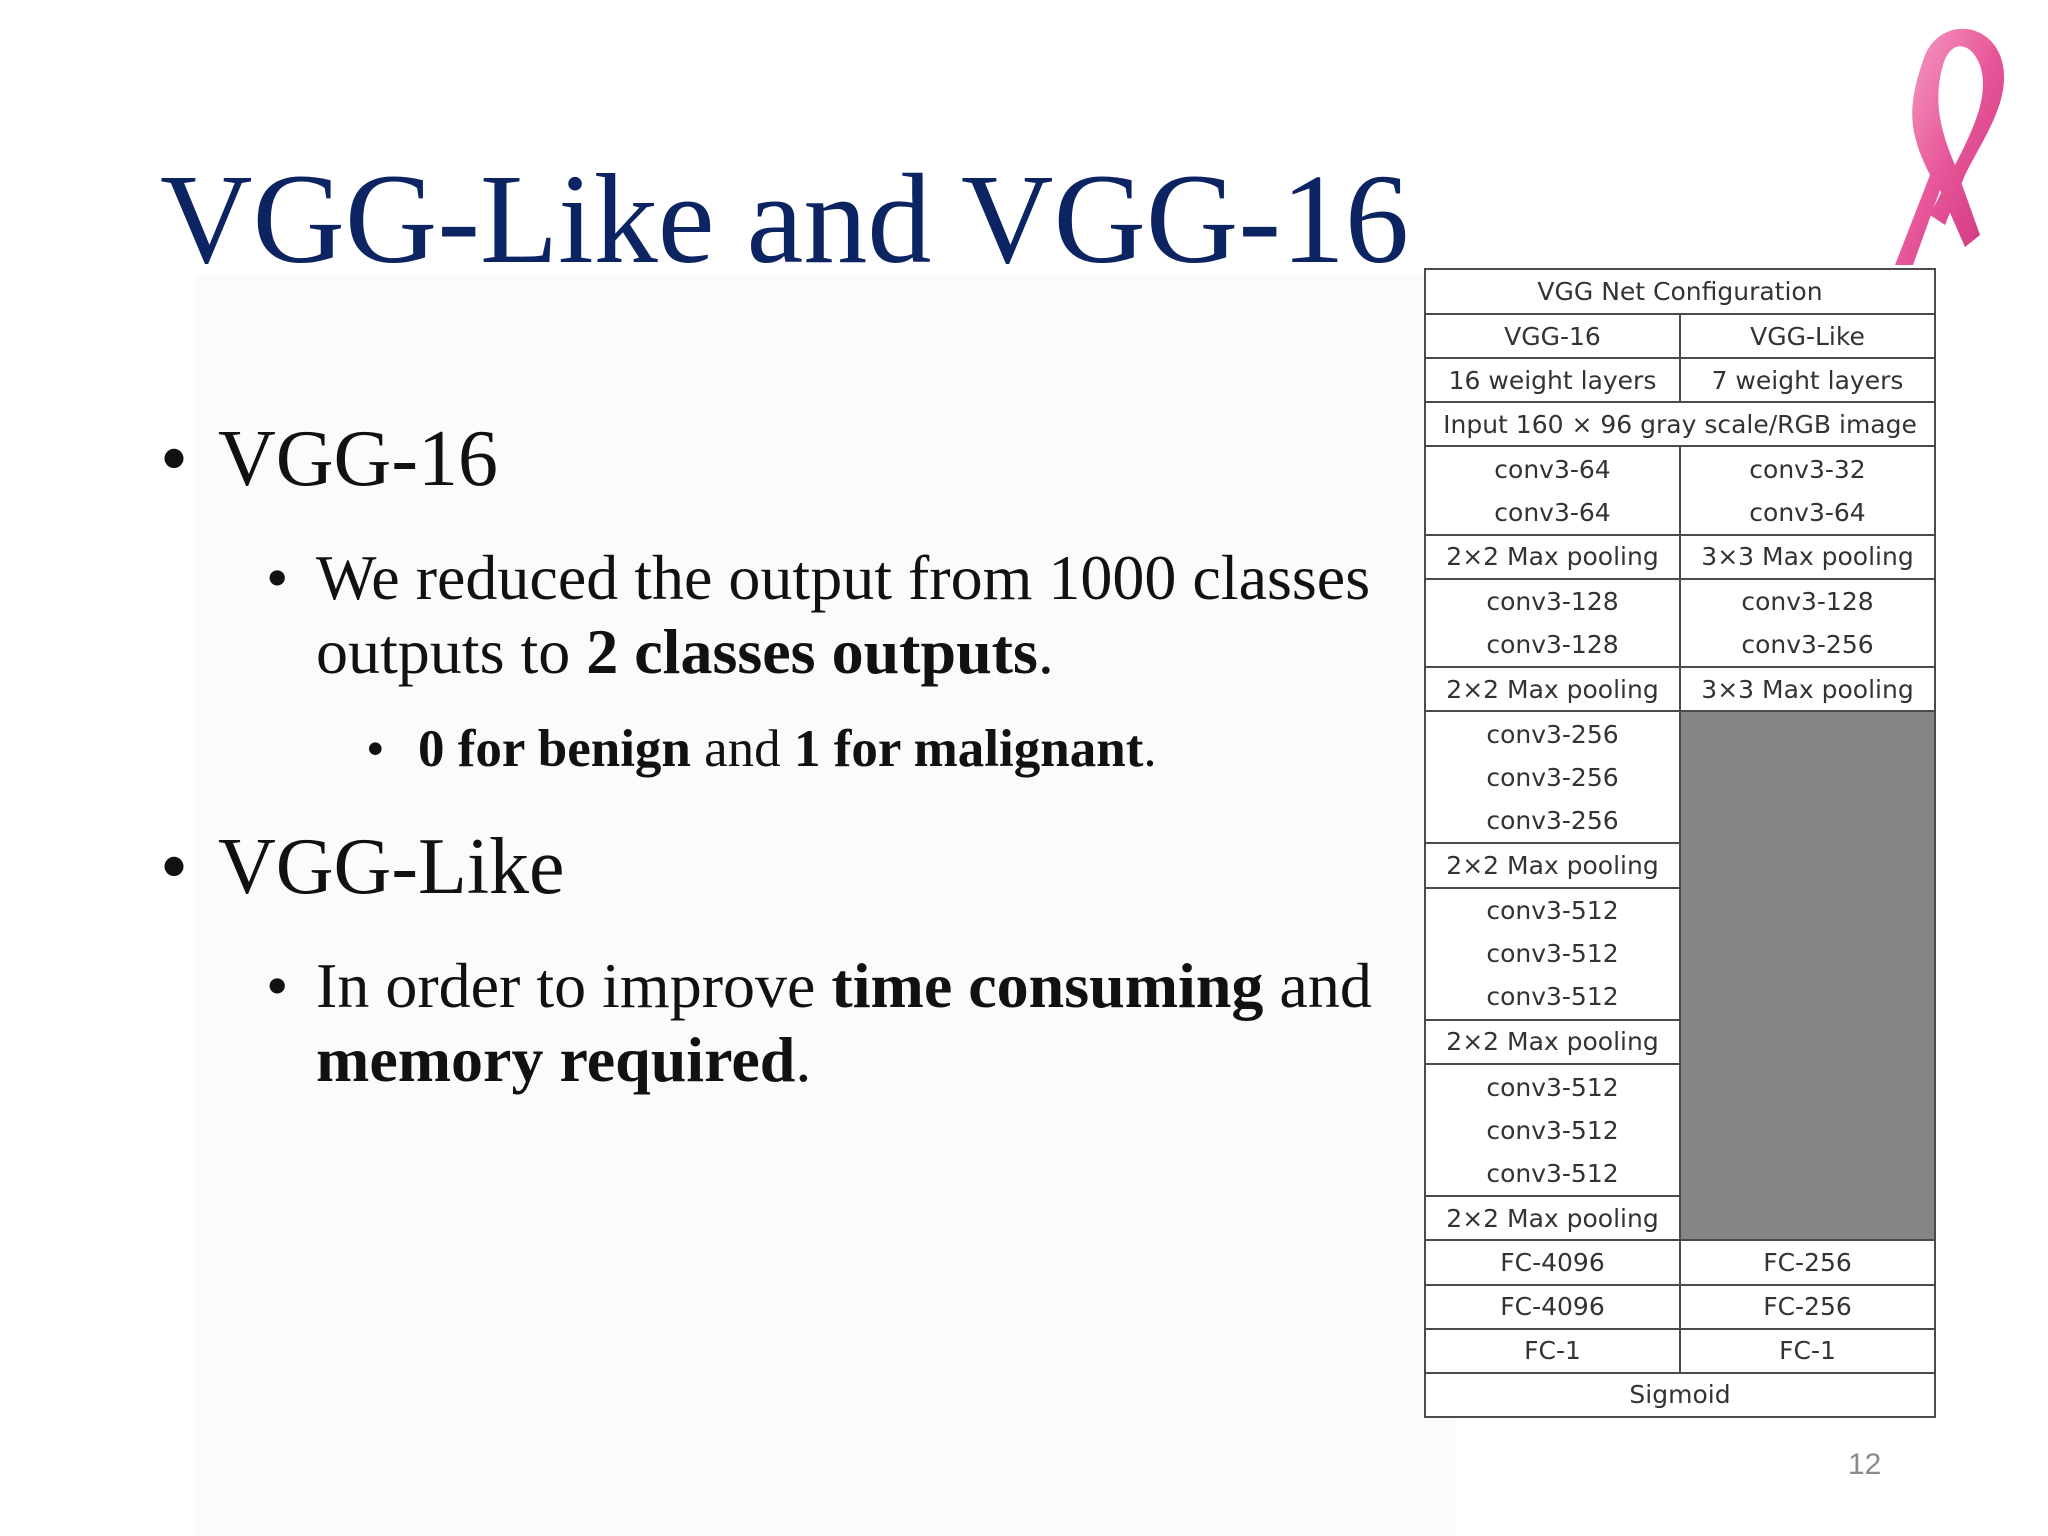 This screenshot has height=1536, width=2048. Describe the element at coordinates (1807, 689) in the screenshot. I see `vgg-like-pool2: 3×3 Max pooling` at that location.